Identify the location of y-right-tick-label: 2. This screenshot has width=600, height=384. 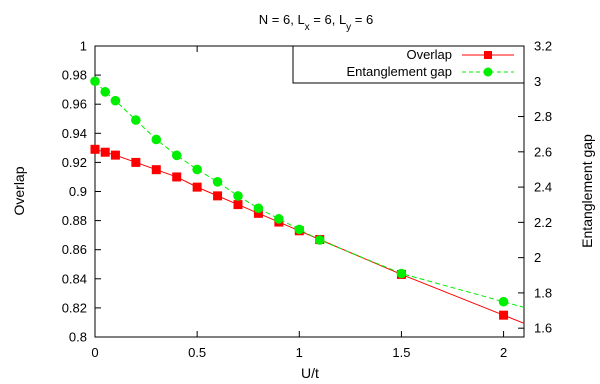
(537, 257).